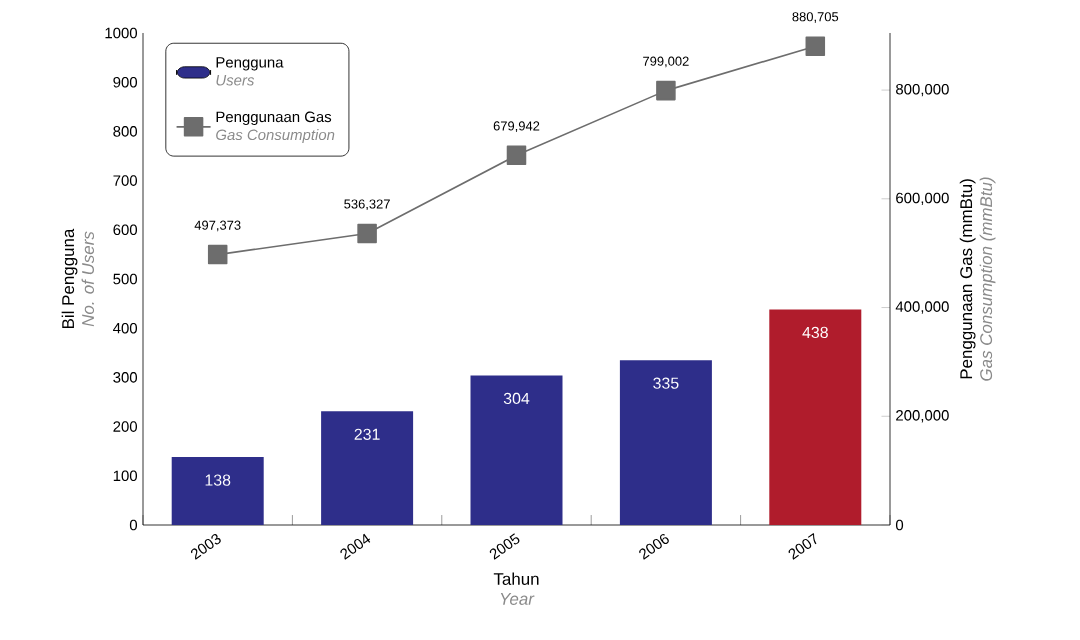 This screenshot has height=640, width=1080. Describe the element at coordinates (815, 17) in the screenshot. I see `data-label: 880,705` at that location.